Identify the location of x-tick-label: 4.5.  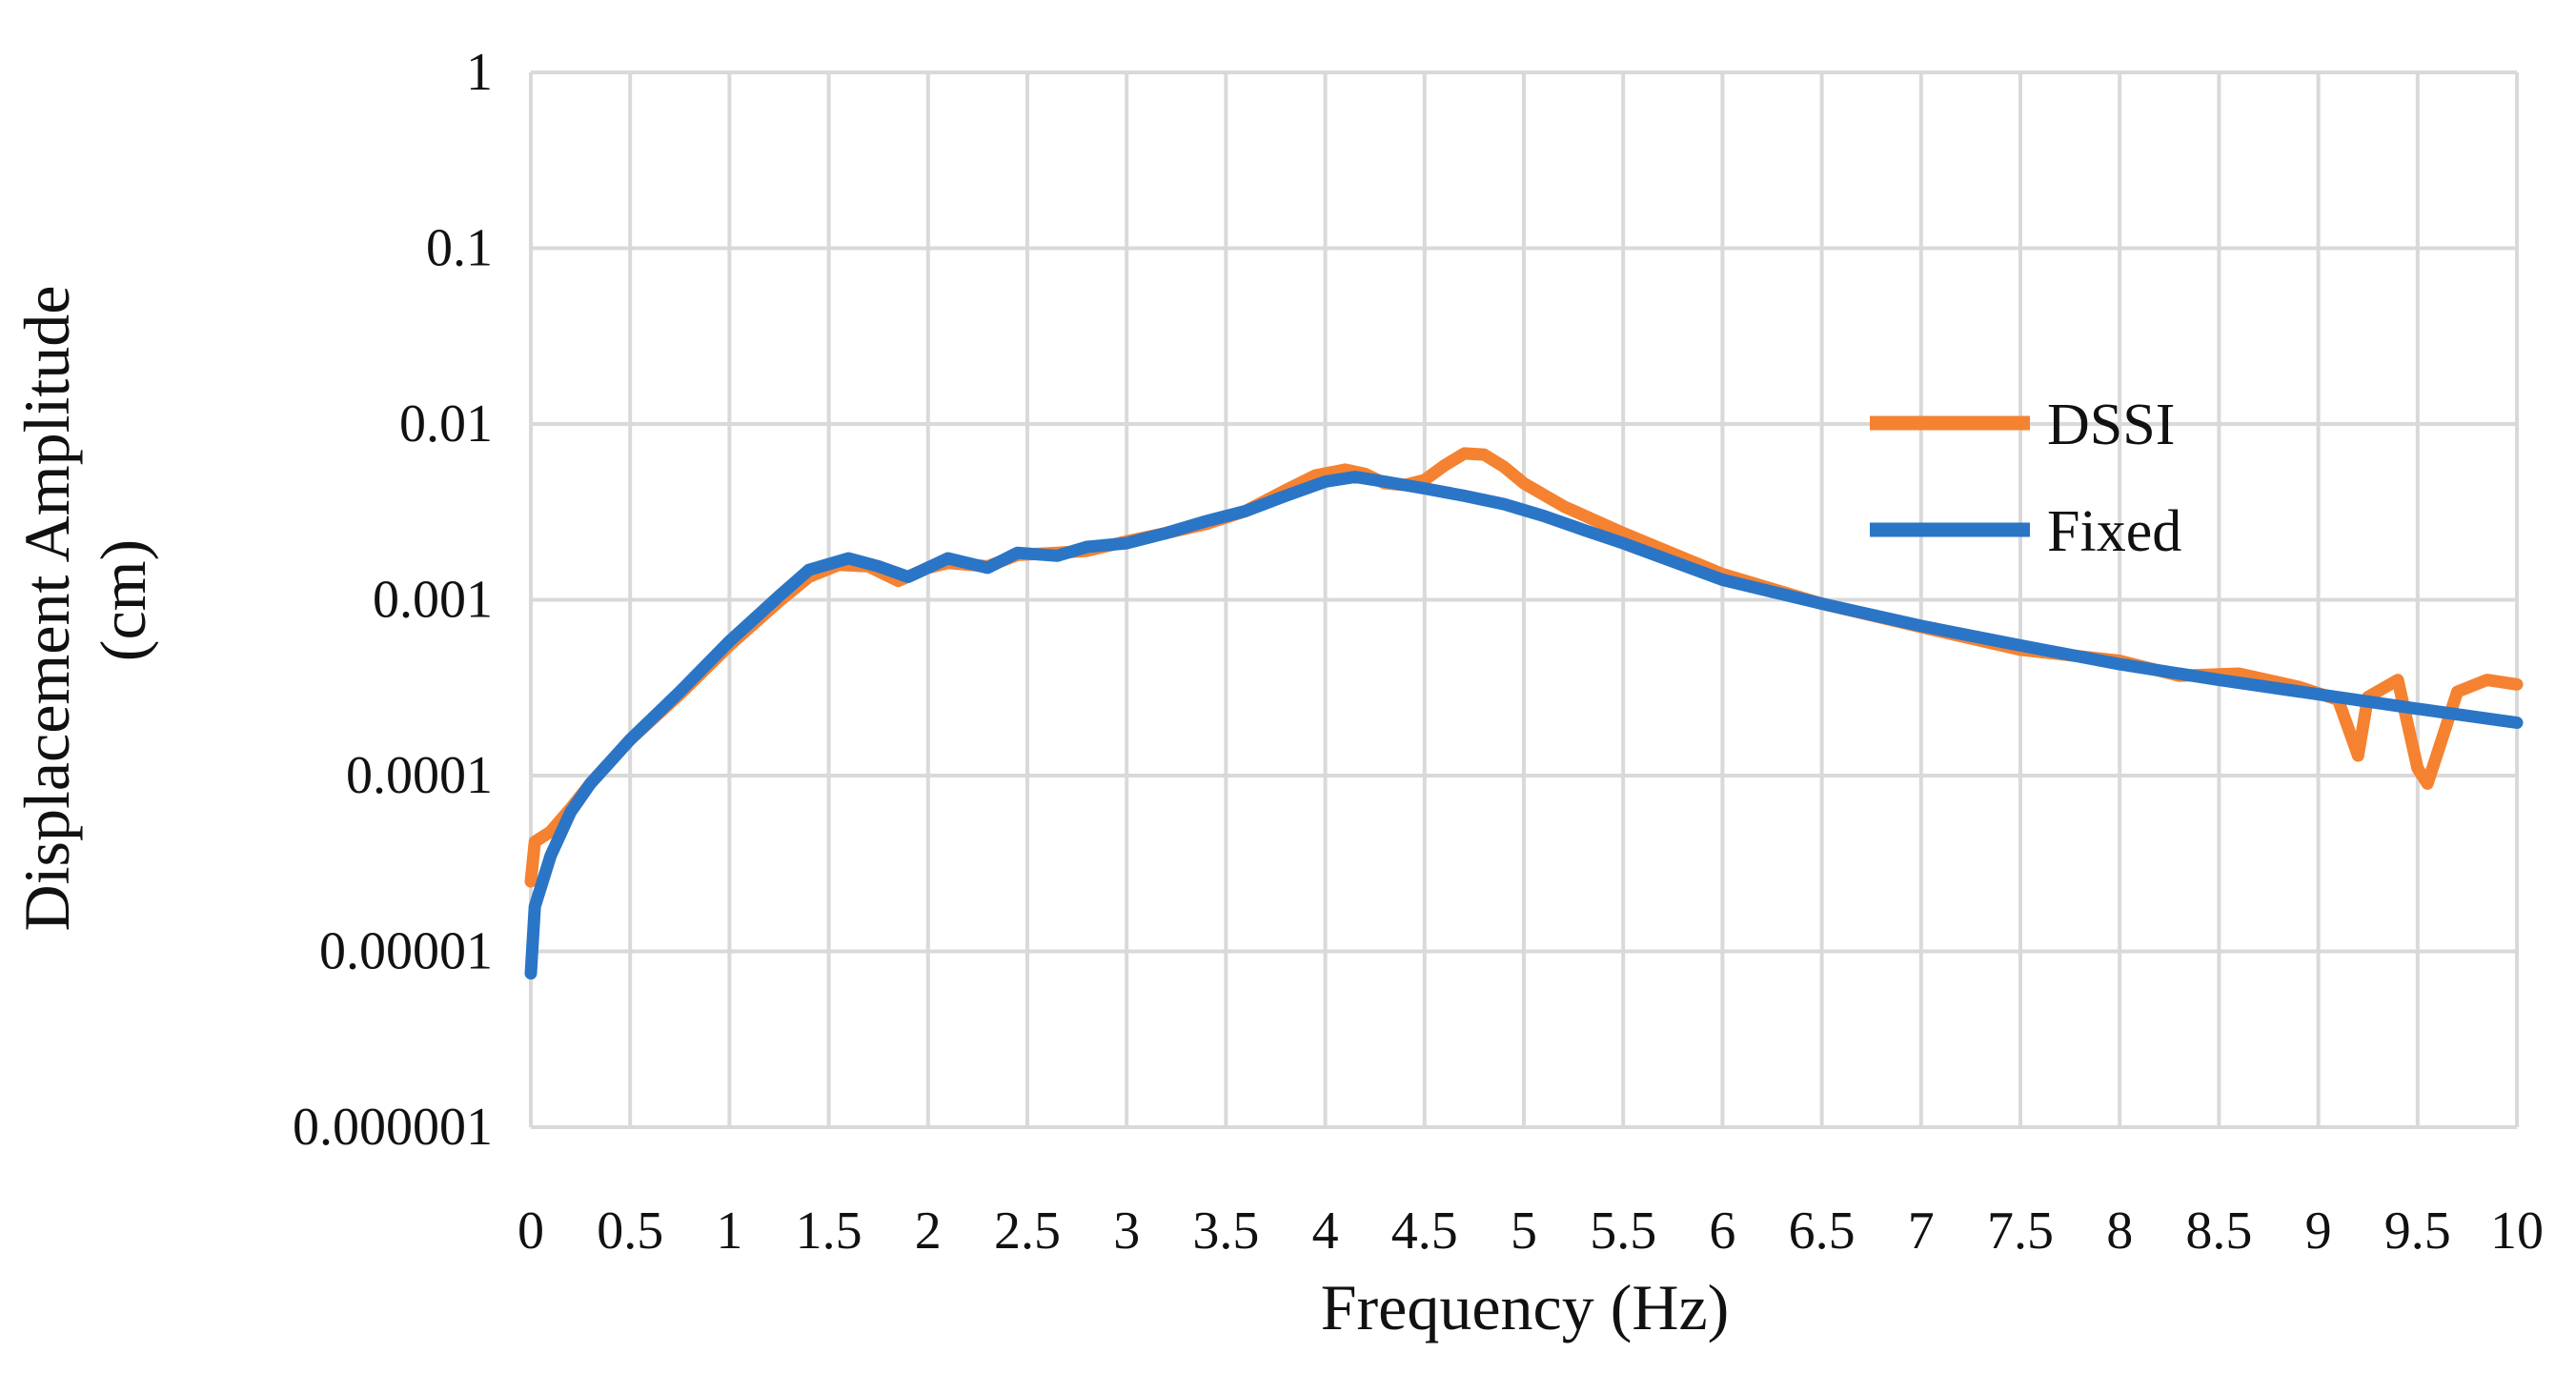
(1424, 1231).